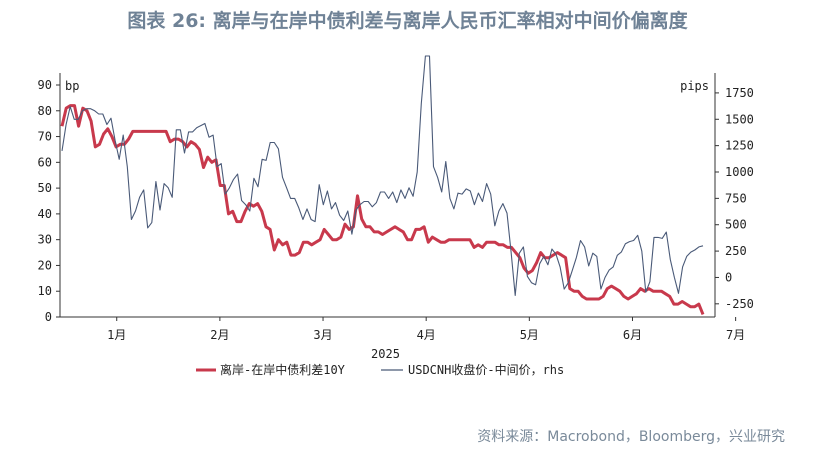 This screenshot has width=815, height=454. What do you see at coordinates (45, 188) in the screenshot?
I see `left-tick-label: 50` at bounding box center [45, 188].